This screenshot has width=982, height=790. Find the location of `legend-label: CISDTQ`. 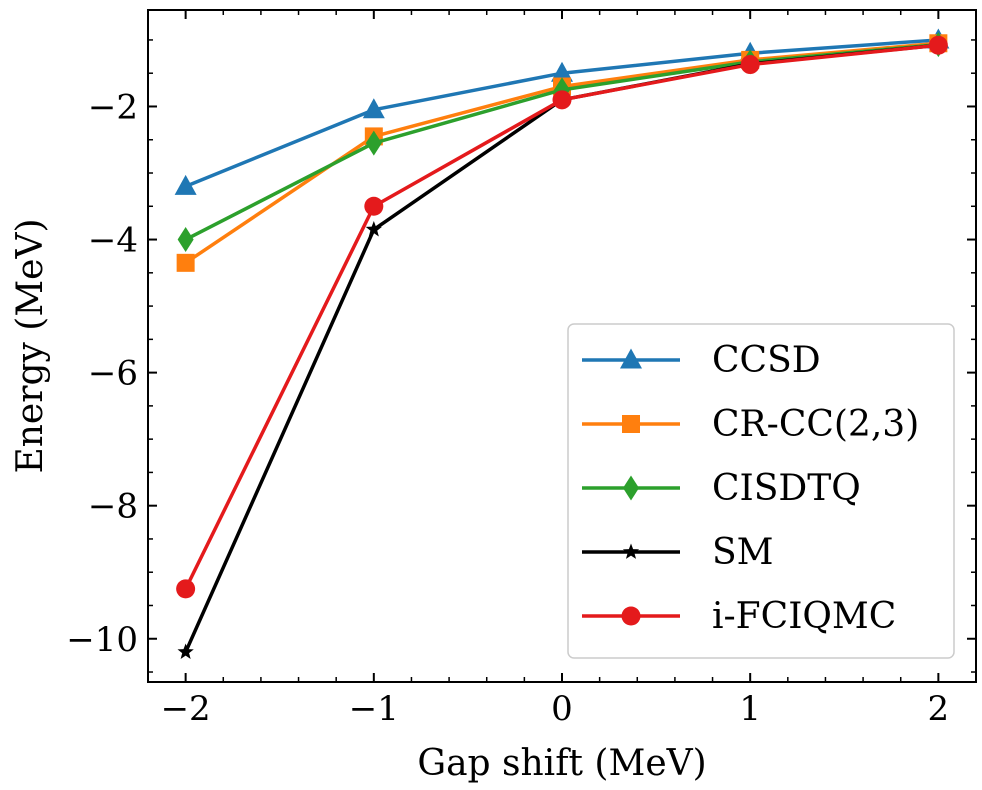

legend-label: CISDTQ is located at coordinates (786, 488).